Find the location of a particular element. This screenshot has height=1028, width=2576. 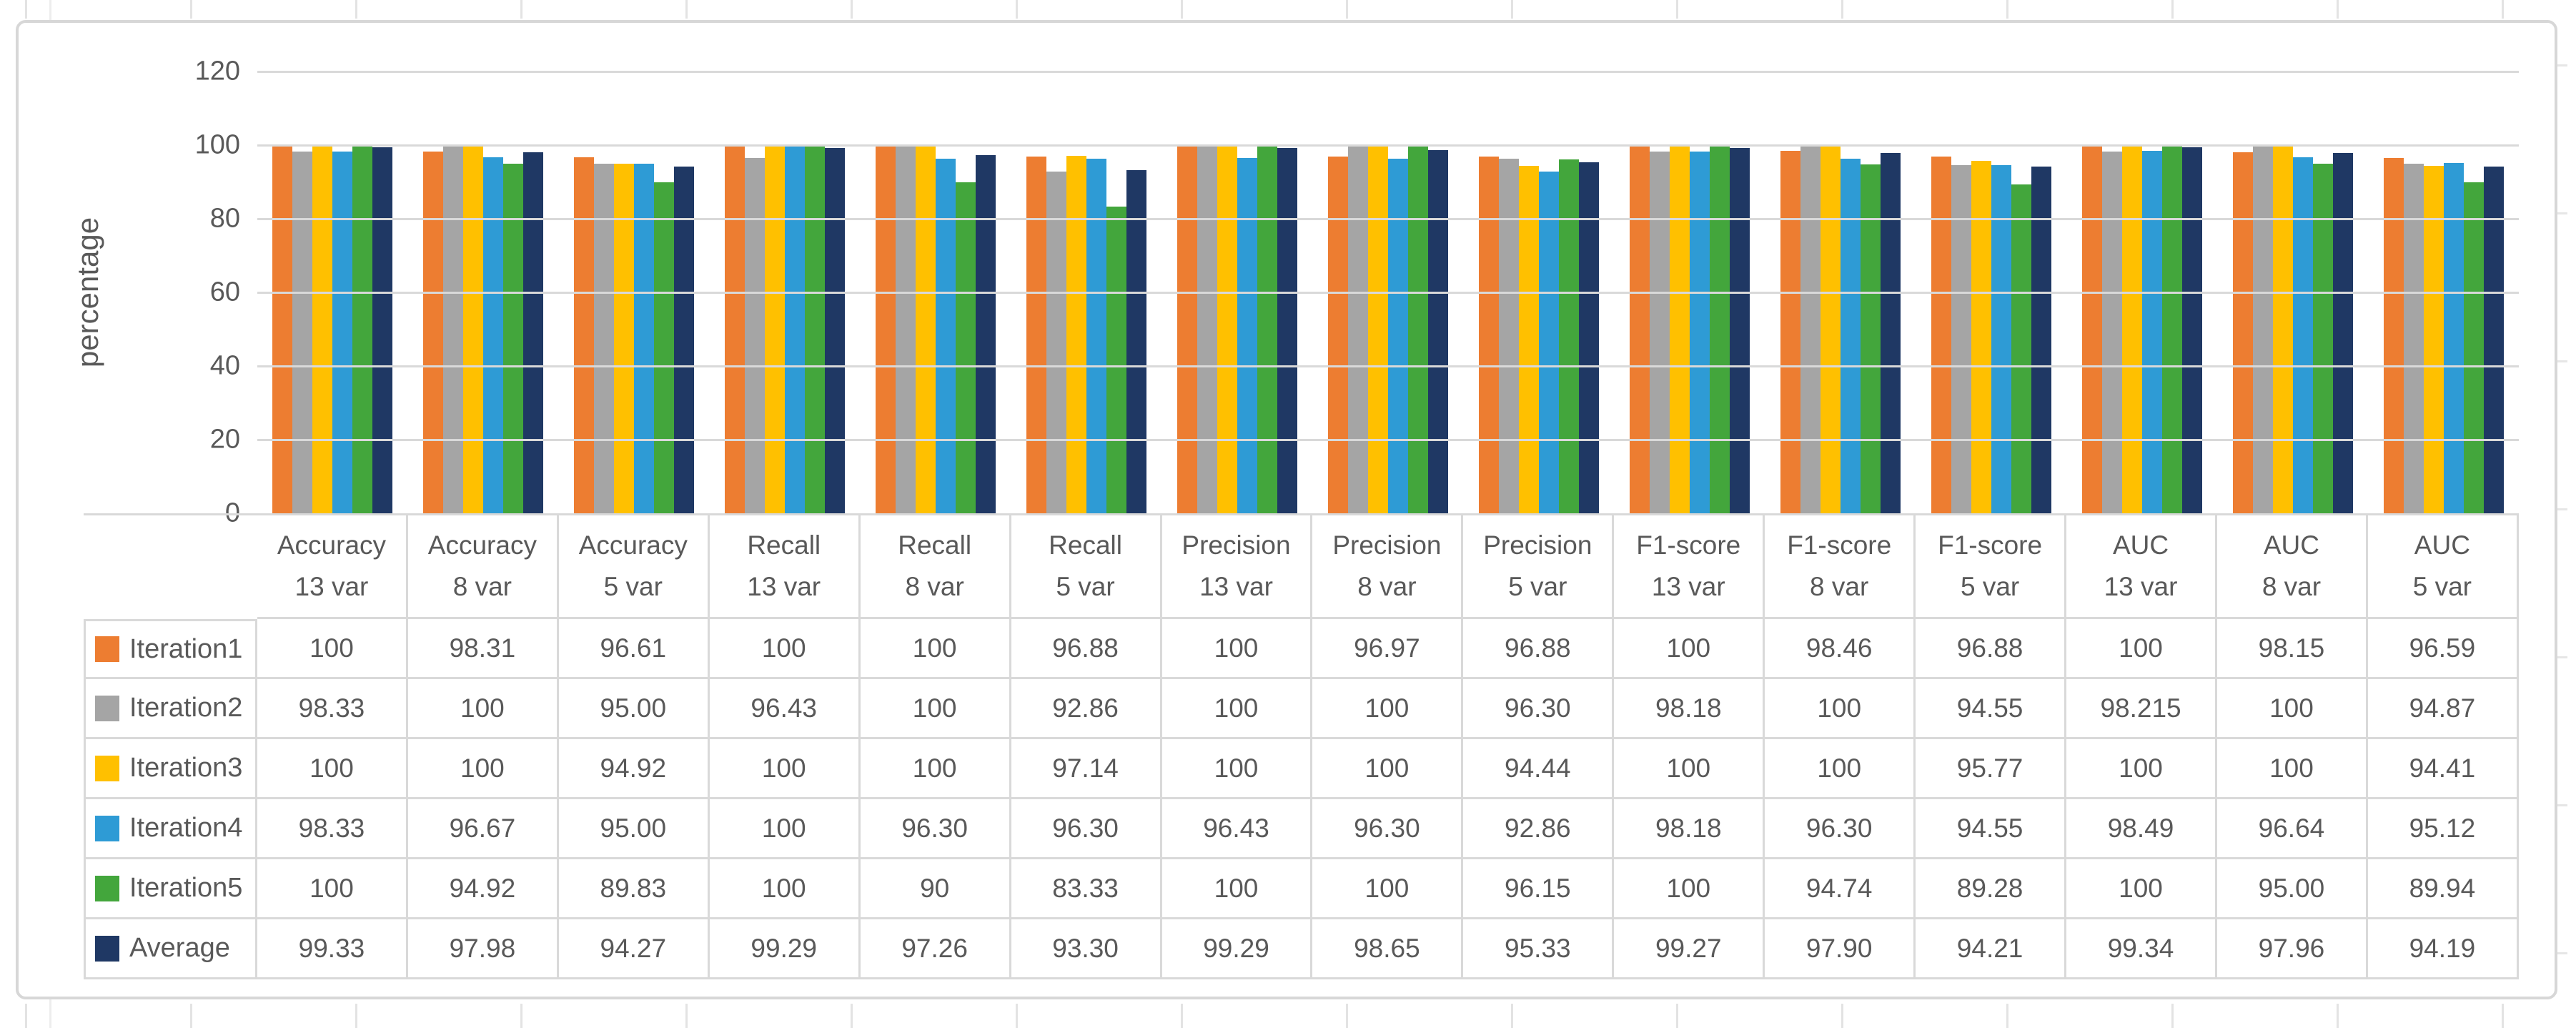

value-cell: 94.92 is located at coordinates (483, 889).